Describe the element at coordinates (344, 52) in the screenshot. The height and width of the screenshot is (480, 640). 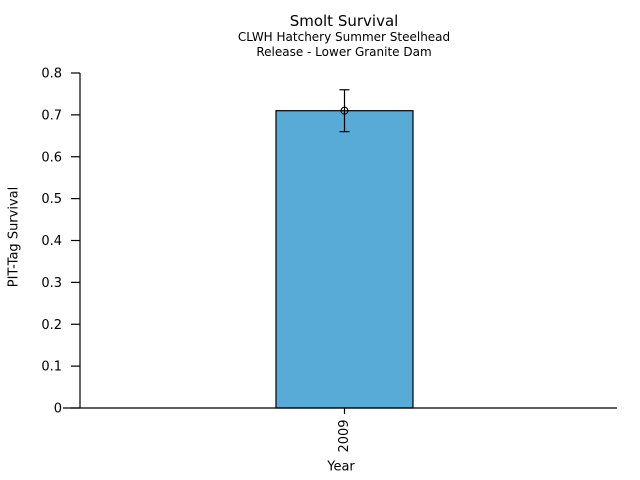
I see `chart-subtitle-2: Release - Lower Granite Dam` at that location.